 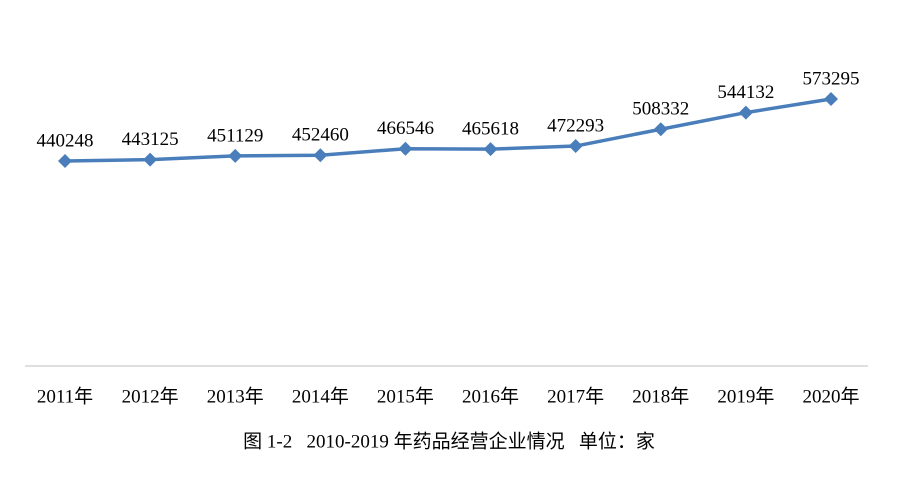 What do you see at coordinates (235, 396) in the screenshot?
I see `x-tick-label: 2013年` at bounding box center [235, 396].